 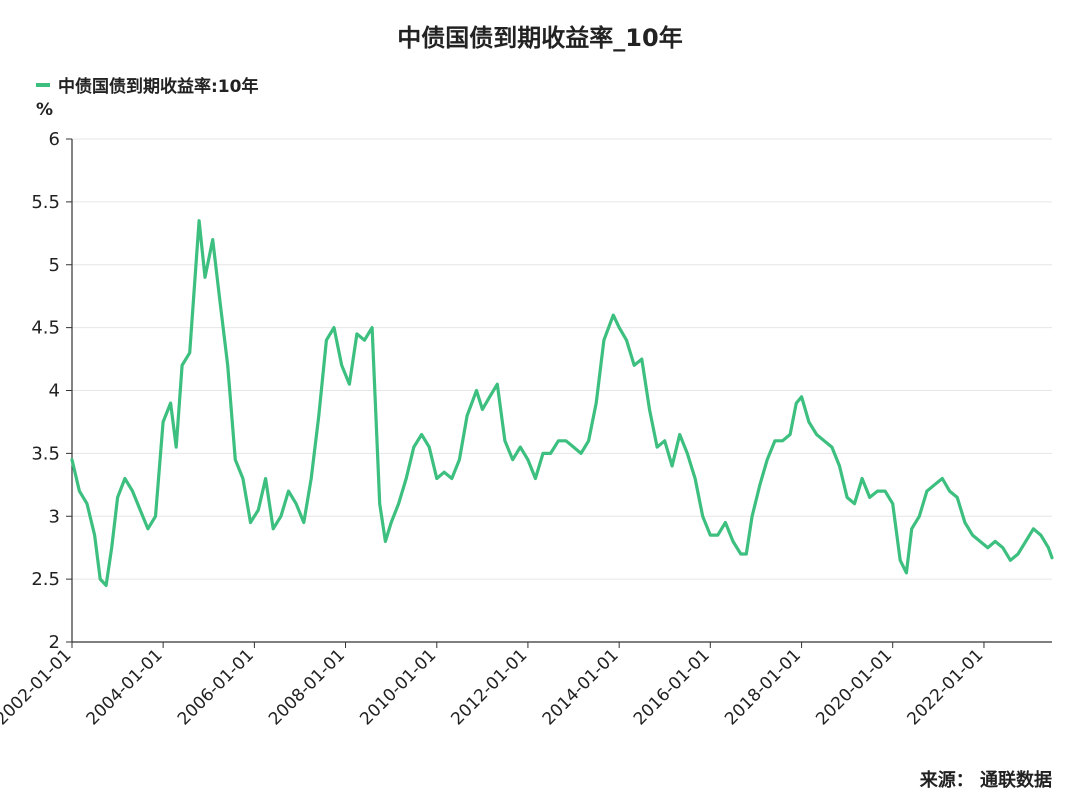 What do you see at coordinates (45, 453) in the screenshot?
I see `y-tick-label: 3.5` at bounding box center [45, 453].